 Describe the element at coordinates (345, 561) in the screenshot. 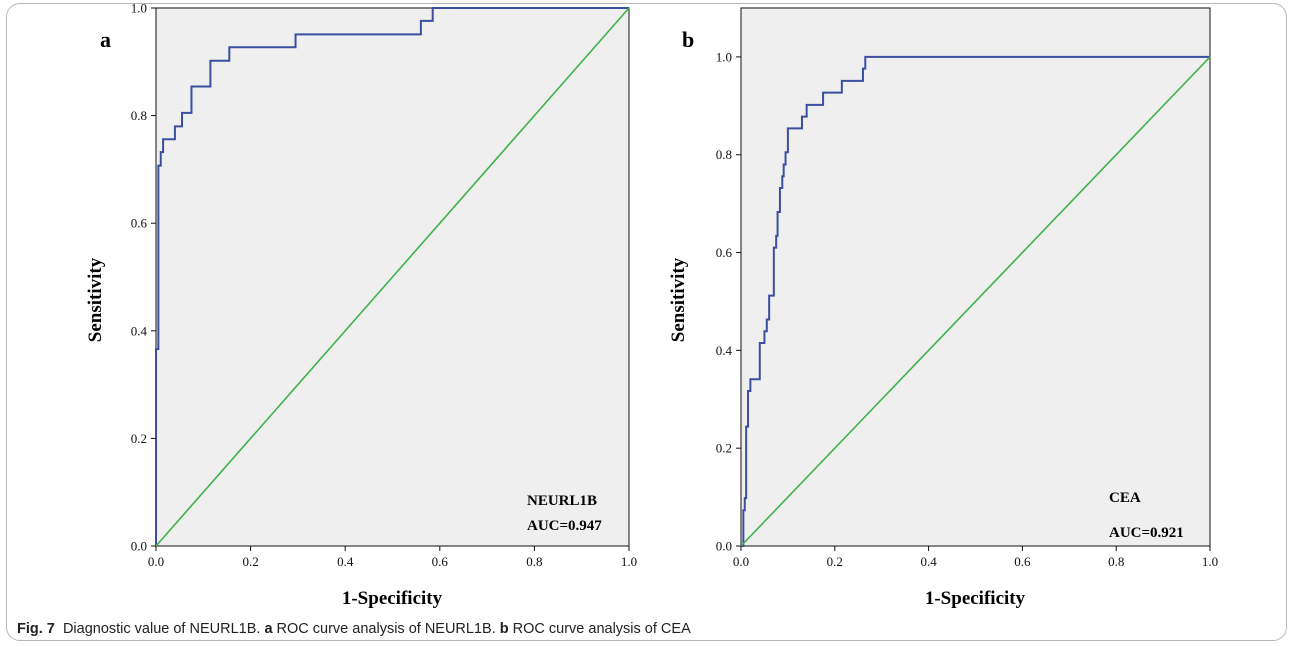

I see `panel-a-x-tick-label: 0.4` at that location.